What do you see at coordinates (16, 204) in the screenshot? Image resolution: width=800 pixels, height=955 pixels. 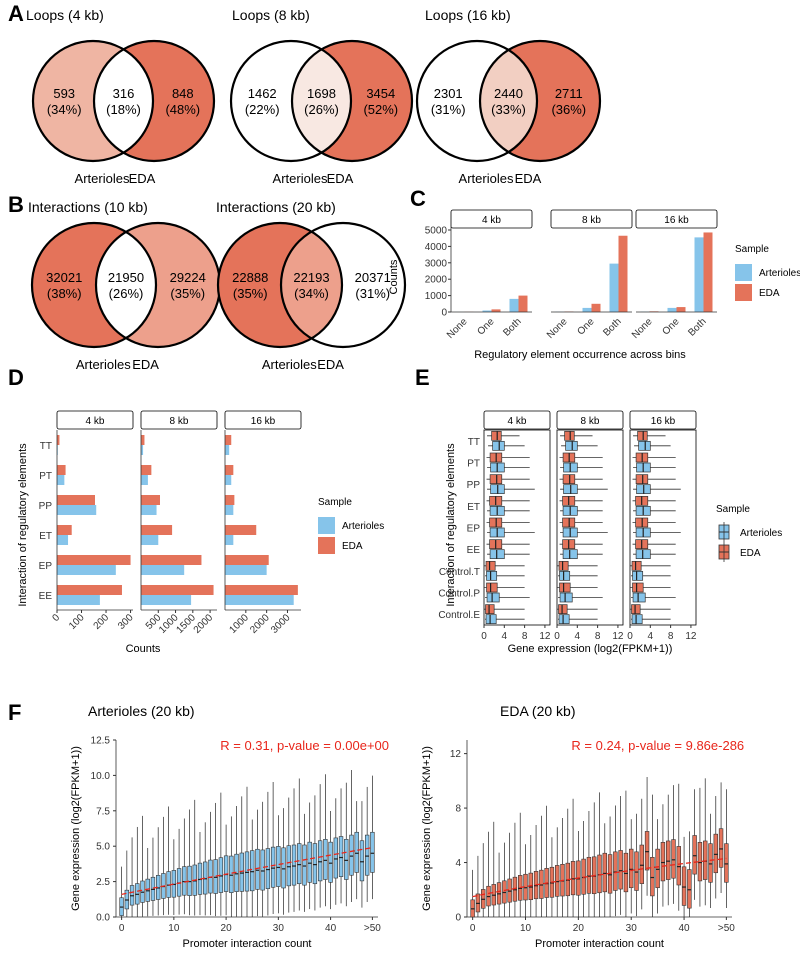 I see `panel-label-b: B` at bounding box center [16, 204].